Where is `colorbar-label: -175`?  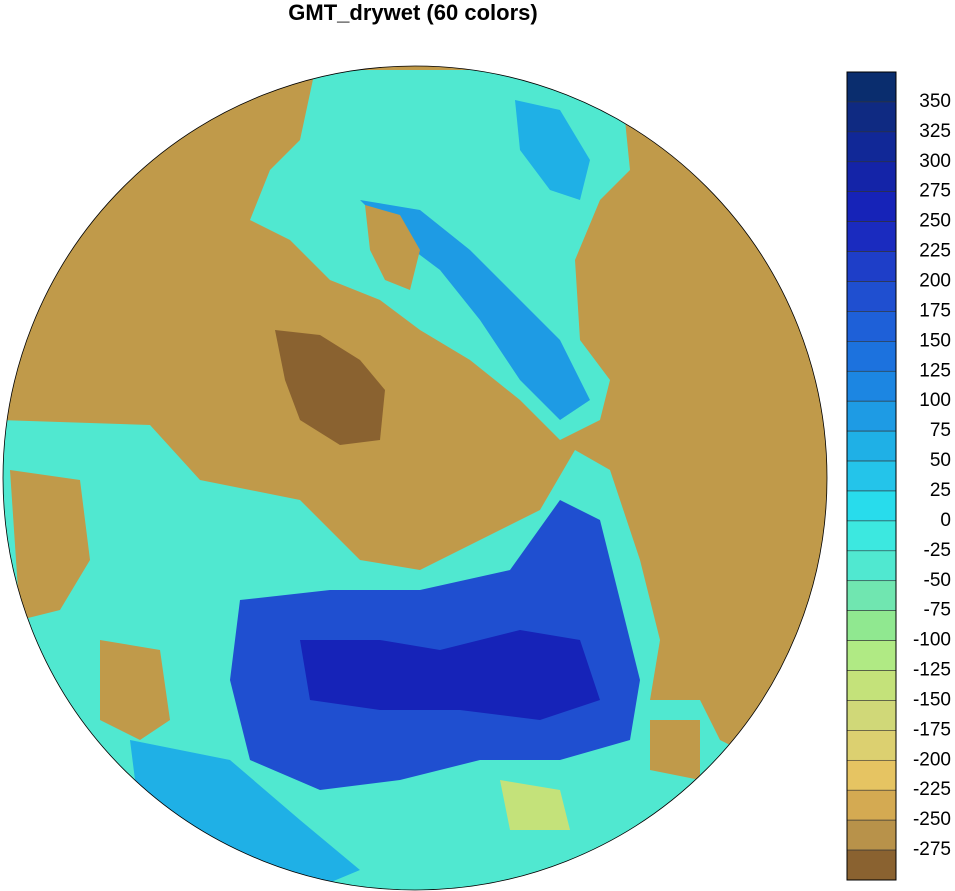
colorbar-label: -175 is located at coordinates (932, 729).